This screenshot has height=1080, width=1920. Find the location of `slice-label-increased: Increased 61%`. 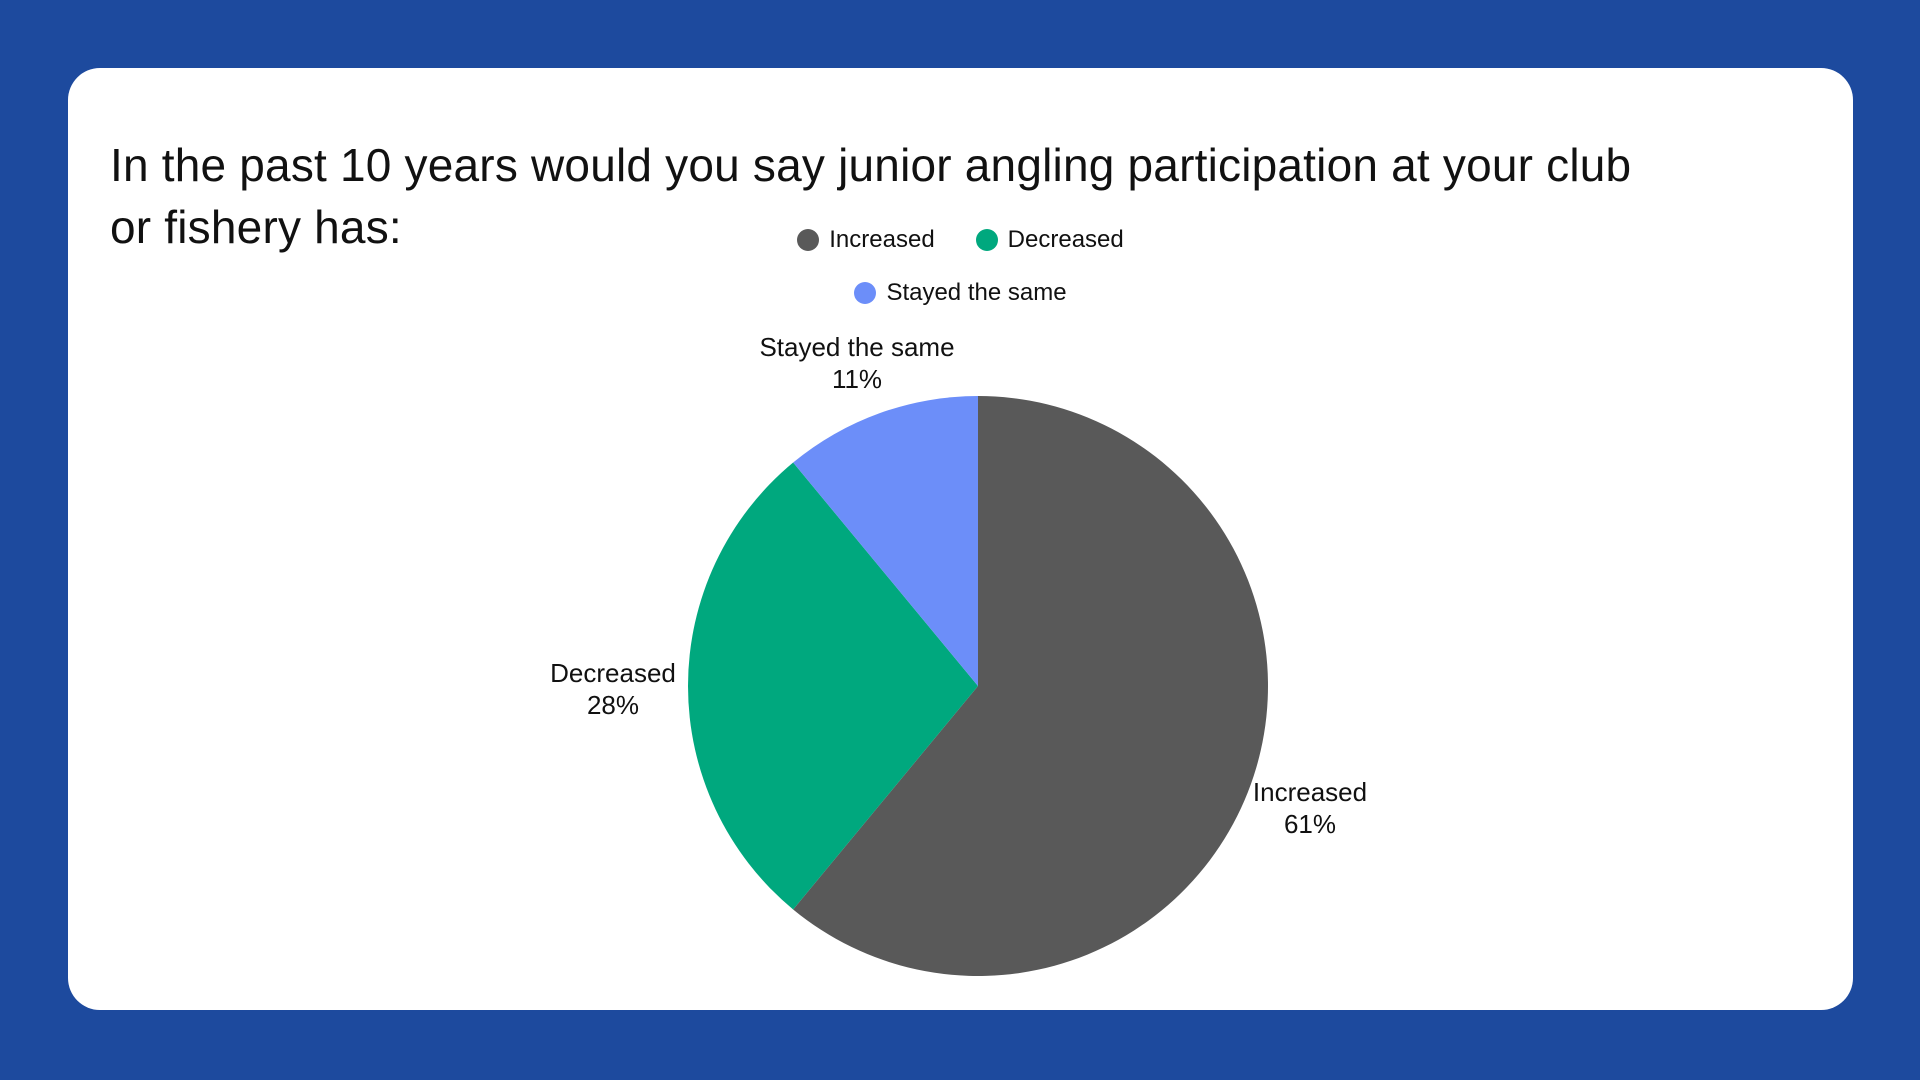

slice-label-increased: Increased 61% is located at coordinates (1310, 808).